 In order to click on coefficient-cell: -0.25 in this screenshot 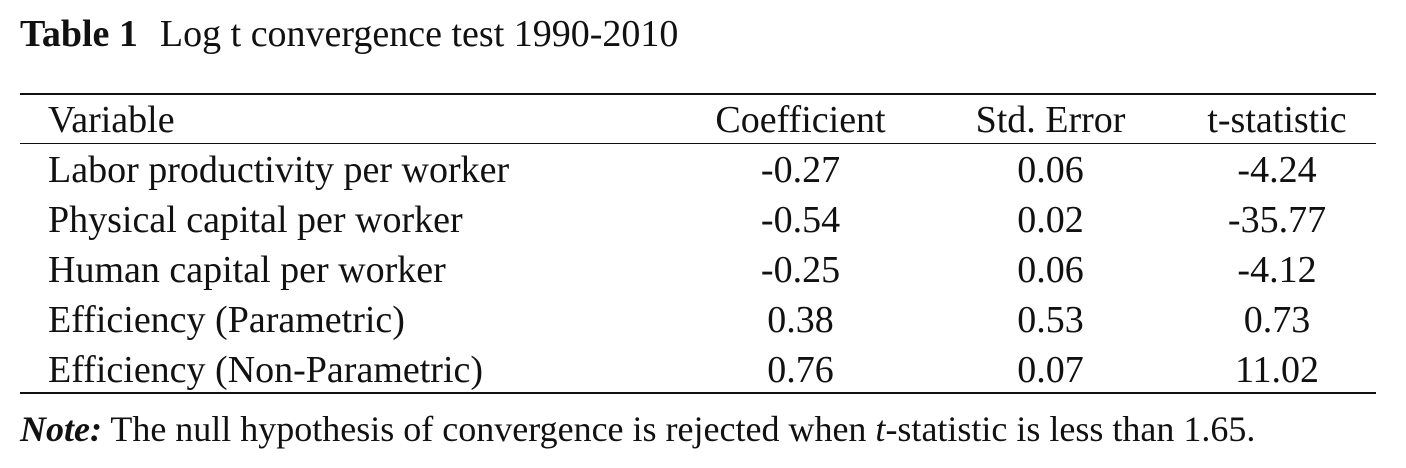, I will do `click(800, 270)`.